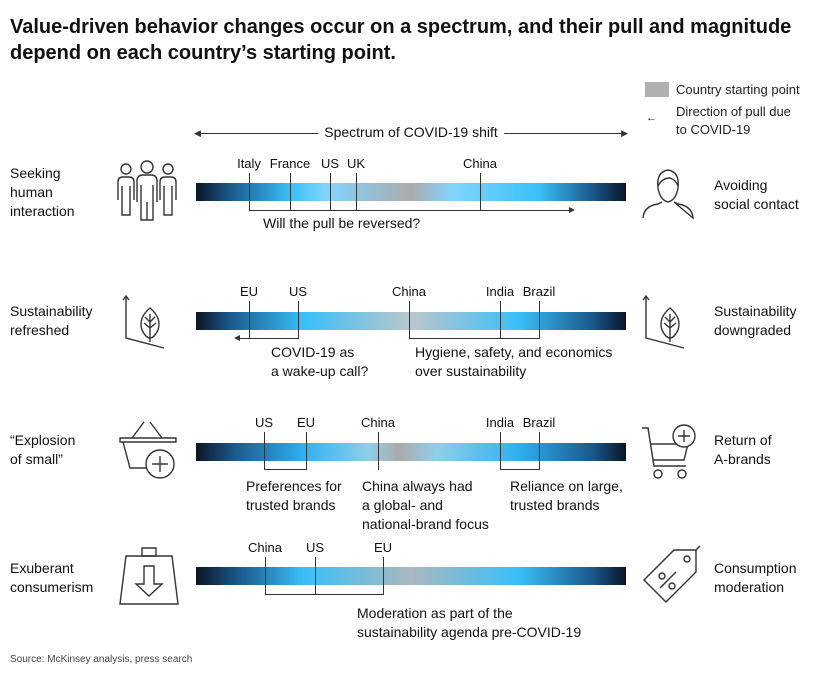 Image resolution: width=826 pixels, height=676 pixels. I want to click on row4-country-us: US, so click(315, 547).